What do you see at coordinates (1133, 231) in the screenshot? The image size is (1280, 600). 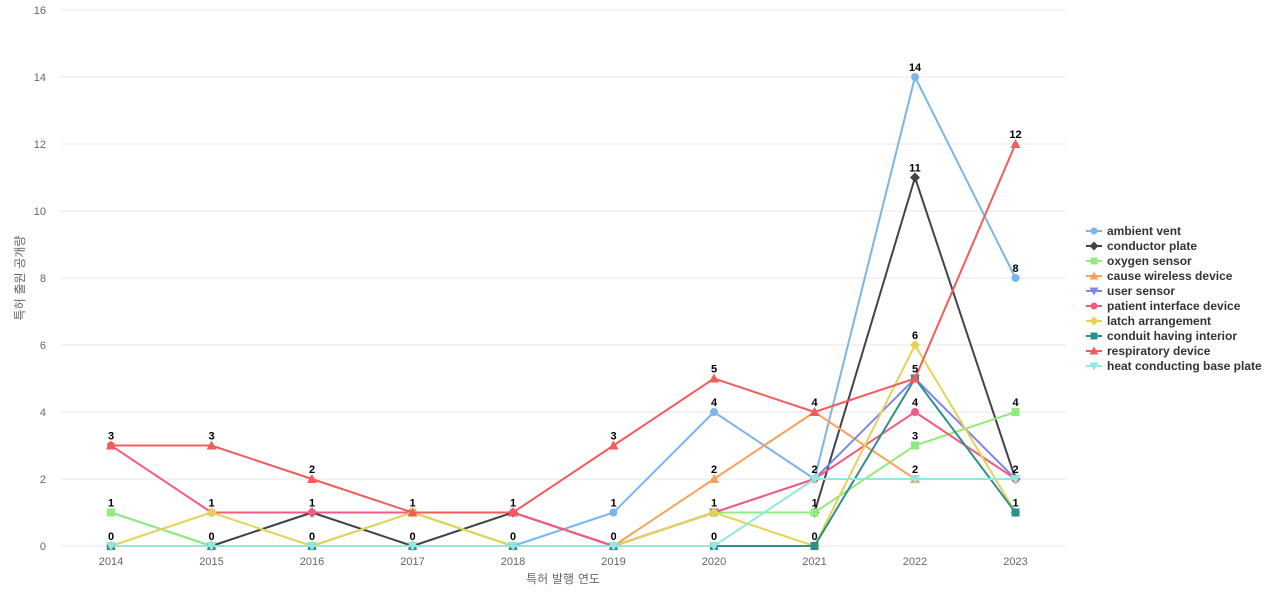 I see `legend-item: ambient vent` at bounding box center [1133, 231].